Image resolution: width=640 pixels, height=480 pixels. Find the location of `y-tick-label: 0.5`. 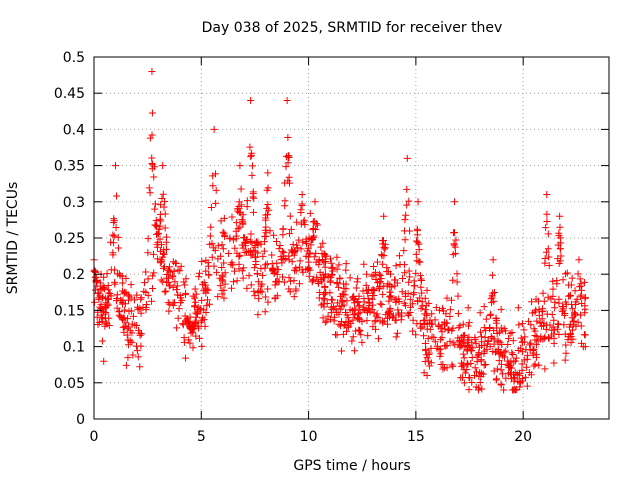

y-tick-label: 0.5 is located at coordinates (74, 58).